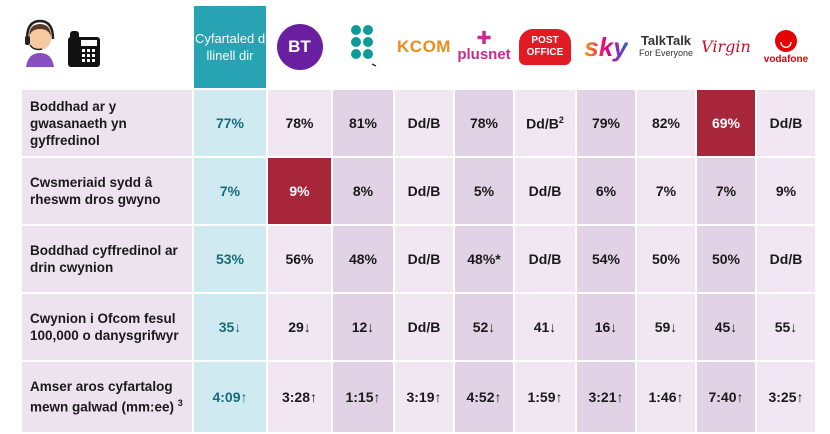  I want to click on value-cell: 3:28↑, so click(299, 397).